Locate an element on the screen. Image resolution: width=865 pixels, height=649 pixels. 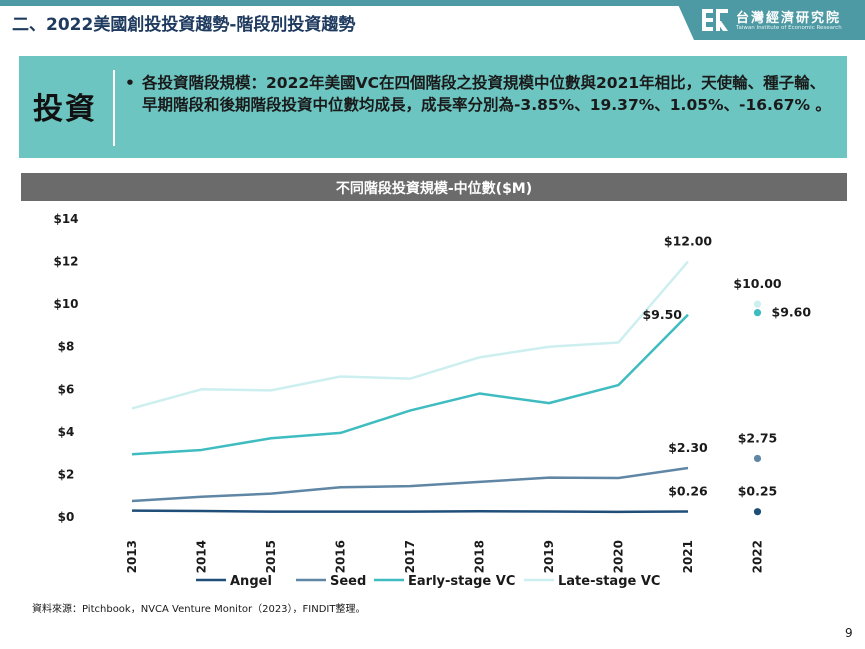
summary-label: 投資 is located at coordinates (65, 109).